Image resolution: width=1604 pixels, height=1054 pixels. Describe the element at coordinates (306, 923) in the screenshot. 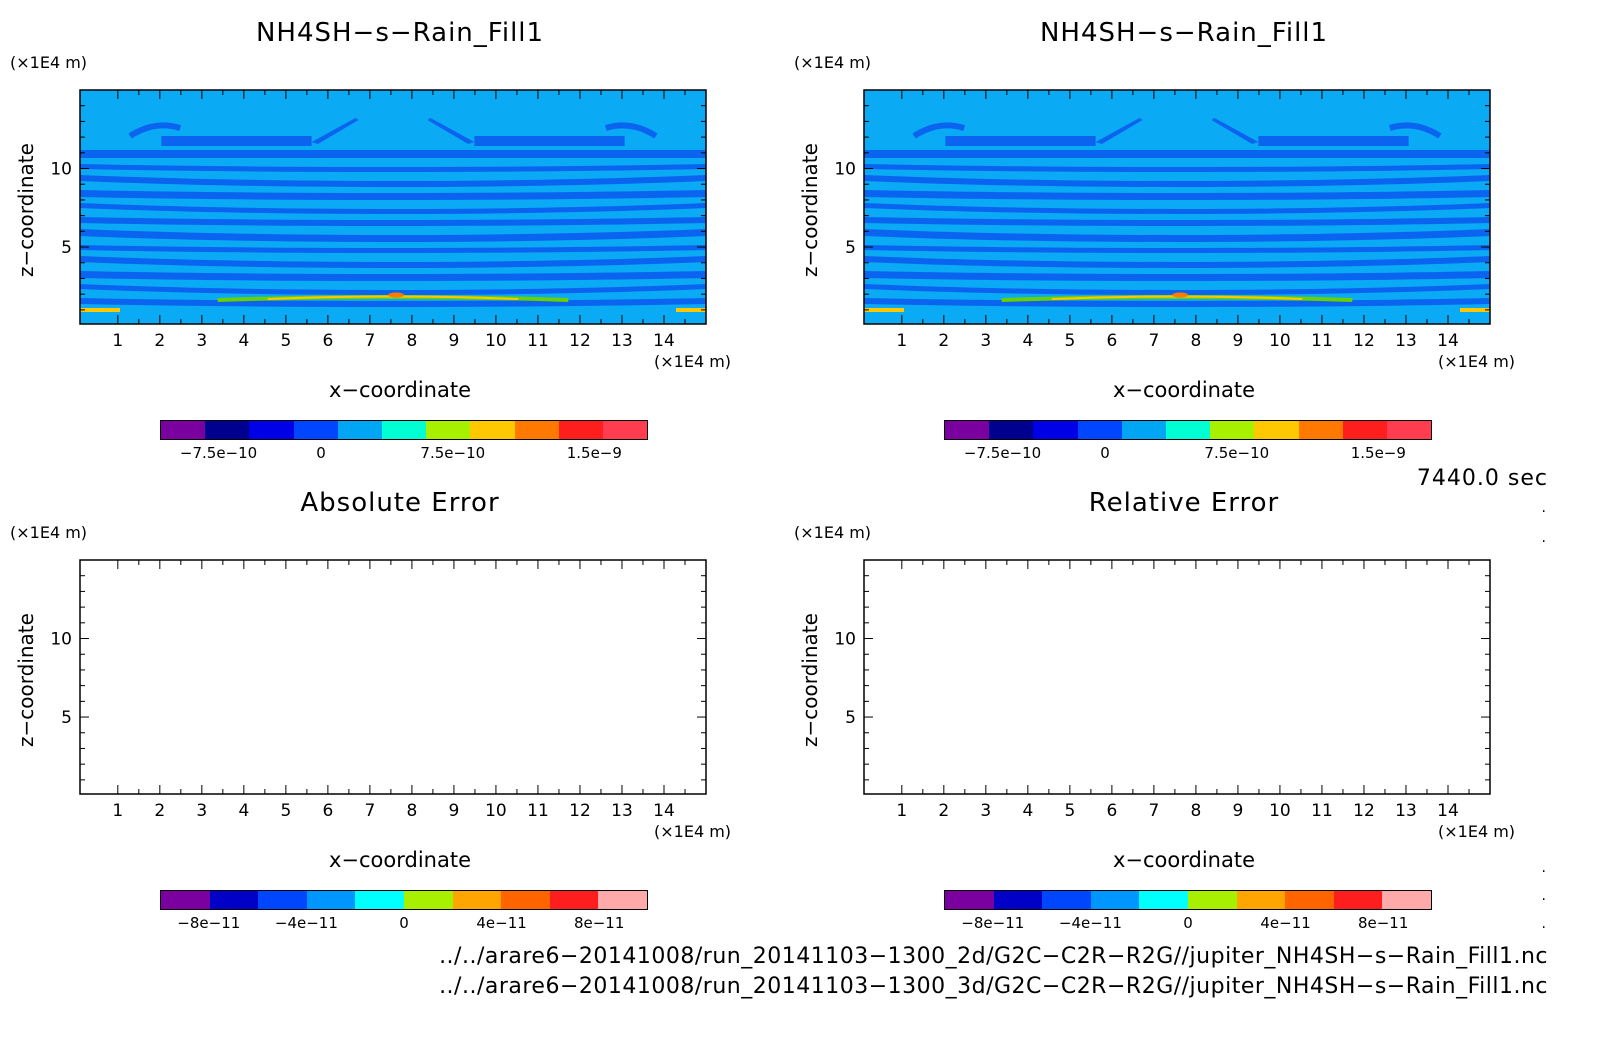

I see `colorbar-tick-label: −4e−11` at that location.